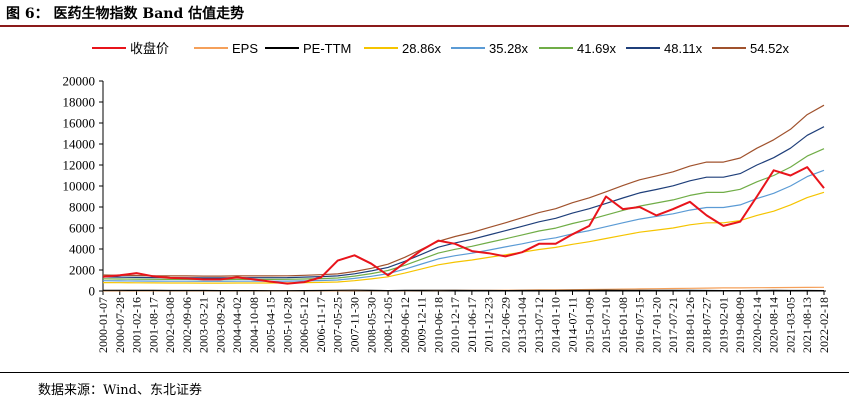  What do you see at coordinates (556, 325) in the screenshot?
I see `x-tick-label: 2014-01-10` at bounding box center [556, 325].